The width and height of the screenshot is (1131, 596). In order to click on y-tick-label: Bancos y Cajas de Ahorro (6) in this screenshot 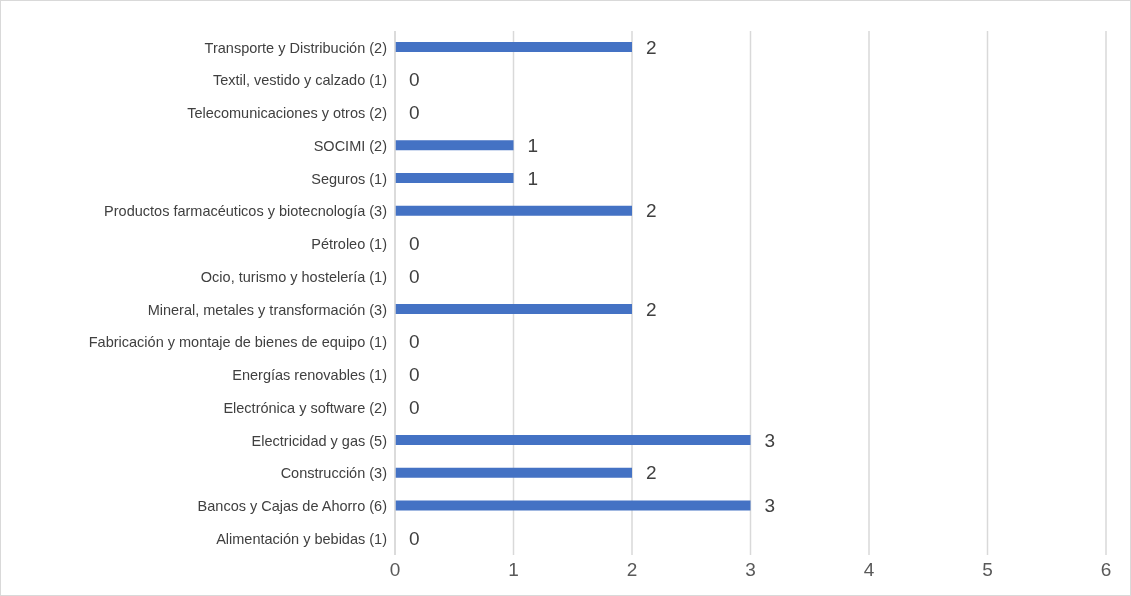, I will do `click(292, 506)`.